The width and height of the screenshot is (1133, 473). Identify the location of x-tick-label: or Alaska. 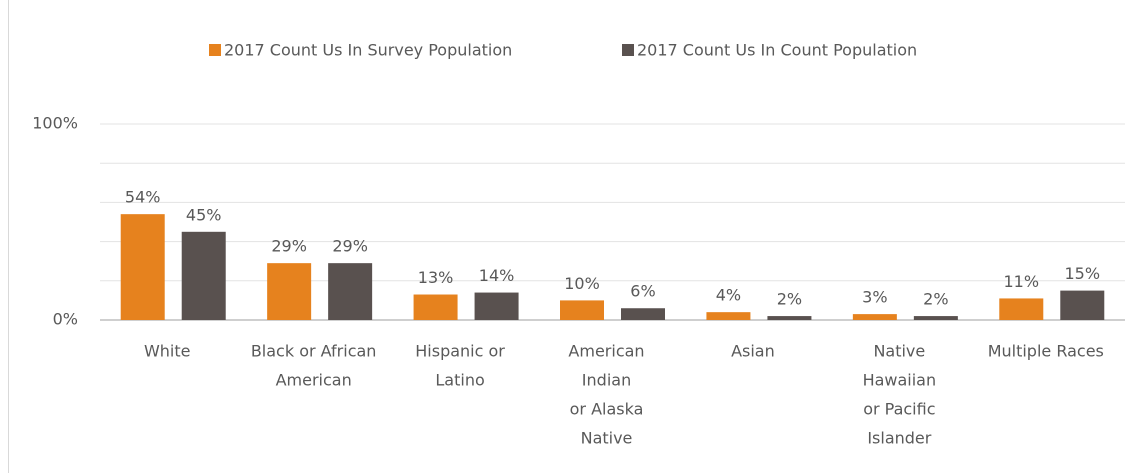
(607, 409).